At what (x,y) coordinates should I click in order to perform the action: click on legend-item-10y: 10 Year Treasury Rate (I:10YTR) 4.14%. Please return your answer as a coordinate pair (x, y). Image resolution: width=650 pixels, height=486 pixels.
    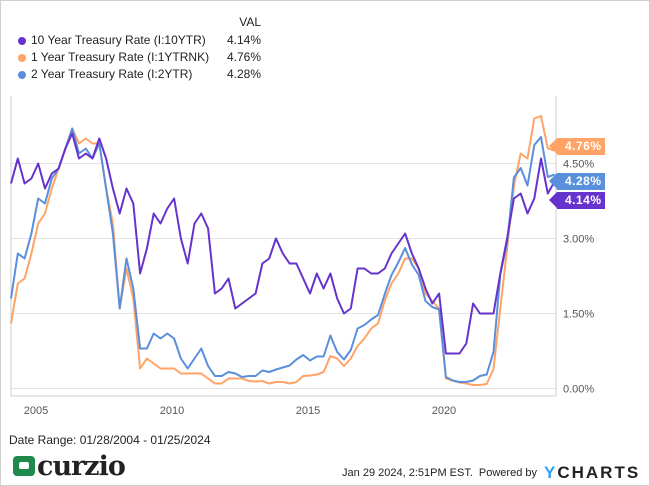
    Looking at the image, I should click on (137, 41).